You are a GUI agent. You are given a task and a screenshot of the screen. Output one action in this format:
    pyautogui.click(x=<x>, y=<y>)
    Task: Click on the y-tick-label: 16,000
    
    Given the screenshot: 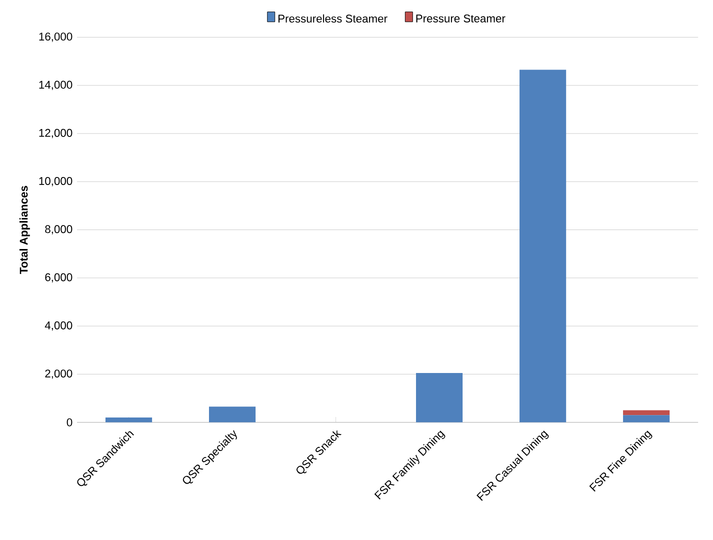 What is the action you would take?
    pyautogui.click(x=55, y=37)
    